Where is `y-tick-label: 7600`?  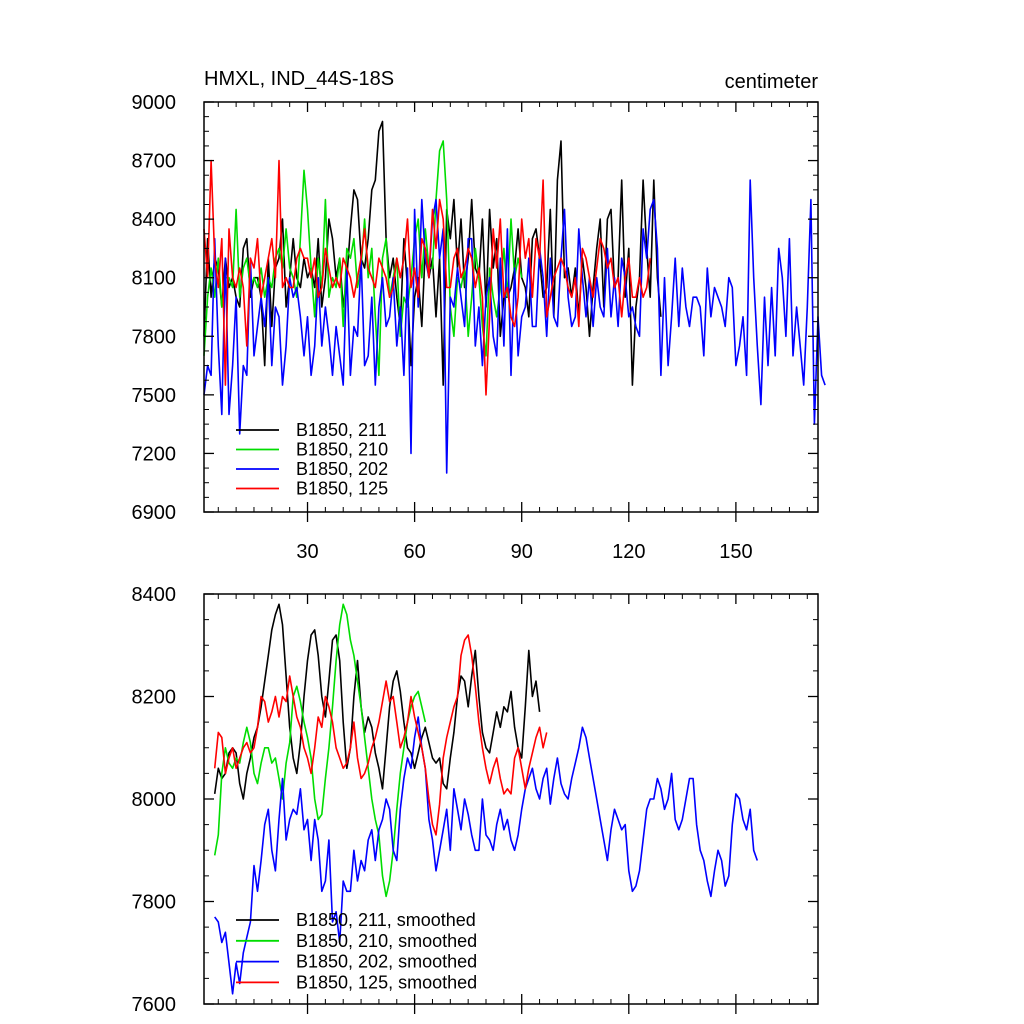
y-tick-label: 7600 is located at coordinates (154, 1005).